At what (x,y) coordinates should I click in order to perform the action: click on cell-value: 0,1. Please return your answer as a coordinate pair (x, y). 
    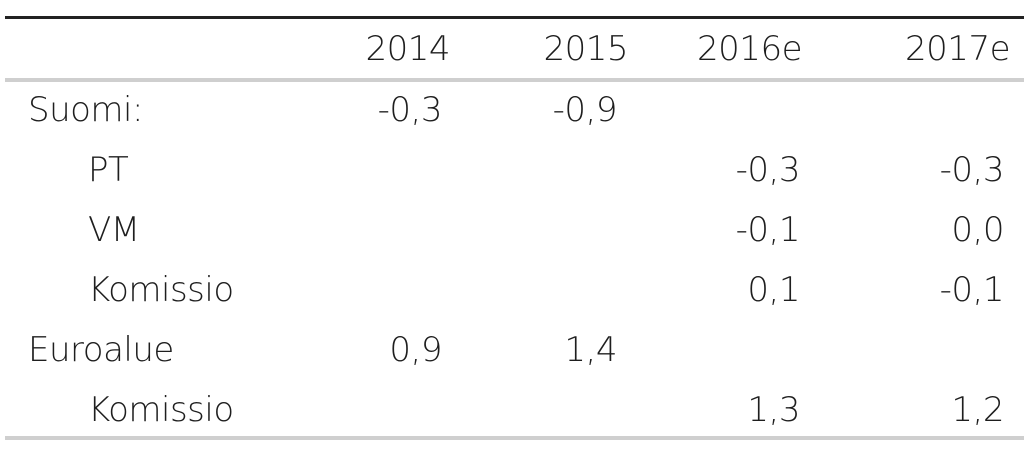
    Looking at the image, I should click on (773, 290).